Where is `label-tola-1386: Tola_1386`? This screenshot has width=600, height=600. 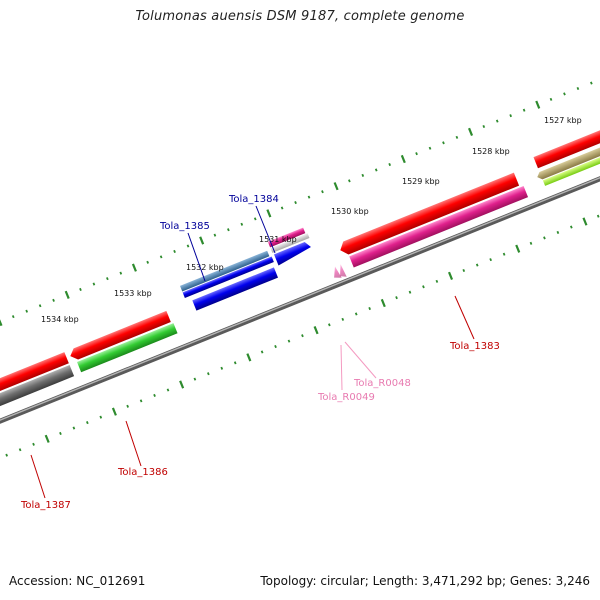 label-tola-1386: Tola_1386 is located at coordinates (142, 472).